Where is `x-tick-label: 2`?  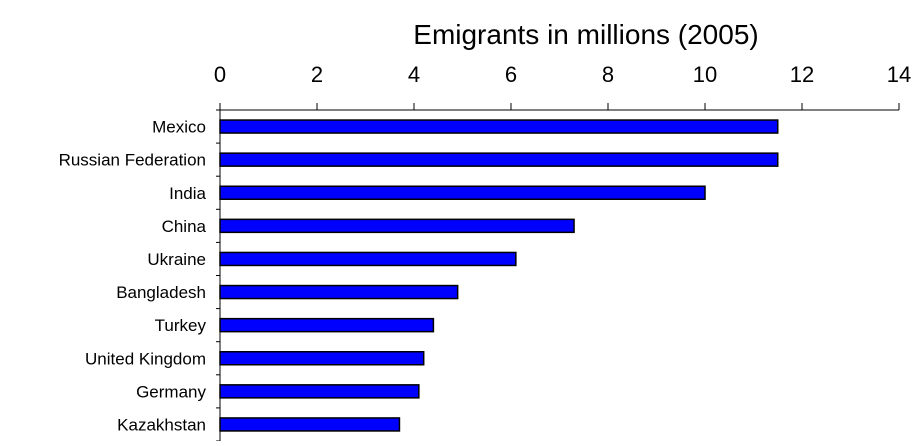
x-tick-label: 2 is located at coordinates (317, 74).